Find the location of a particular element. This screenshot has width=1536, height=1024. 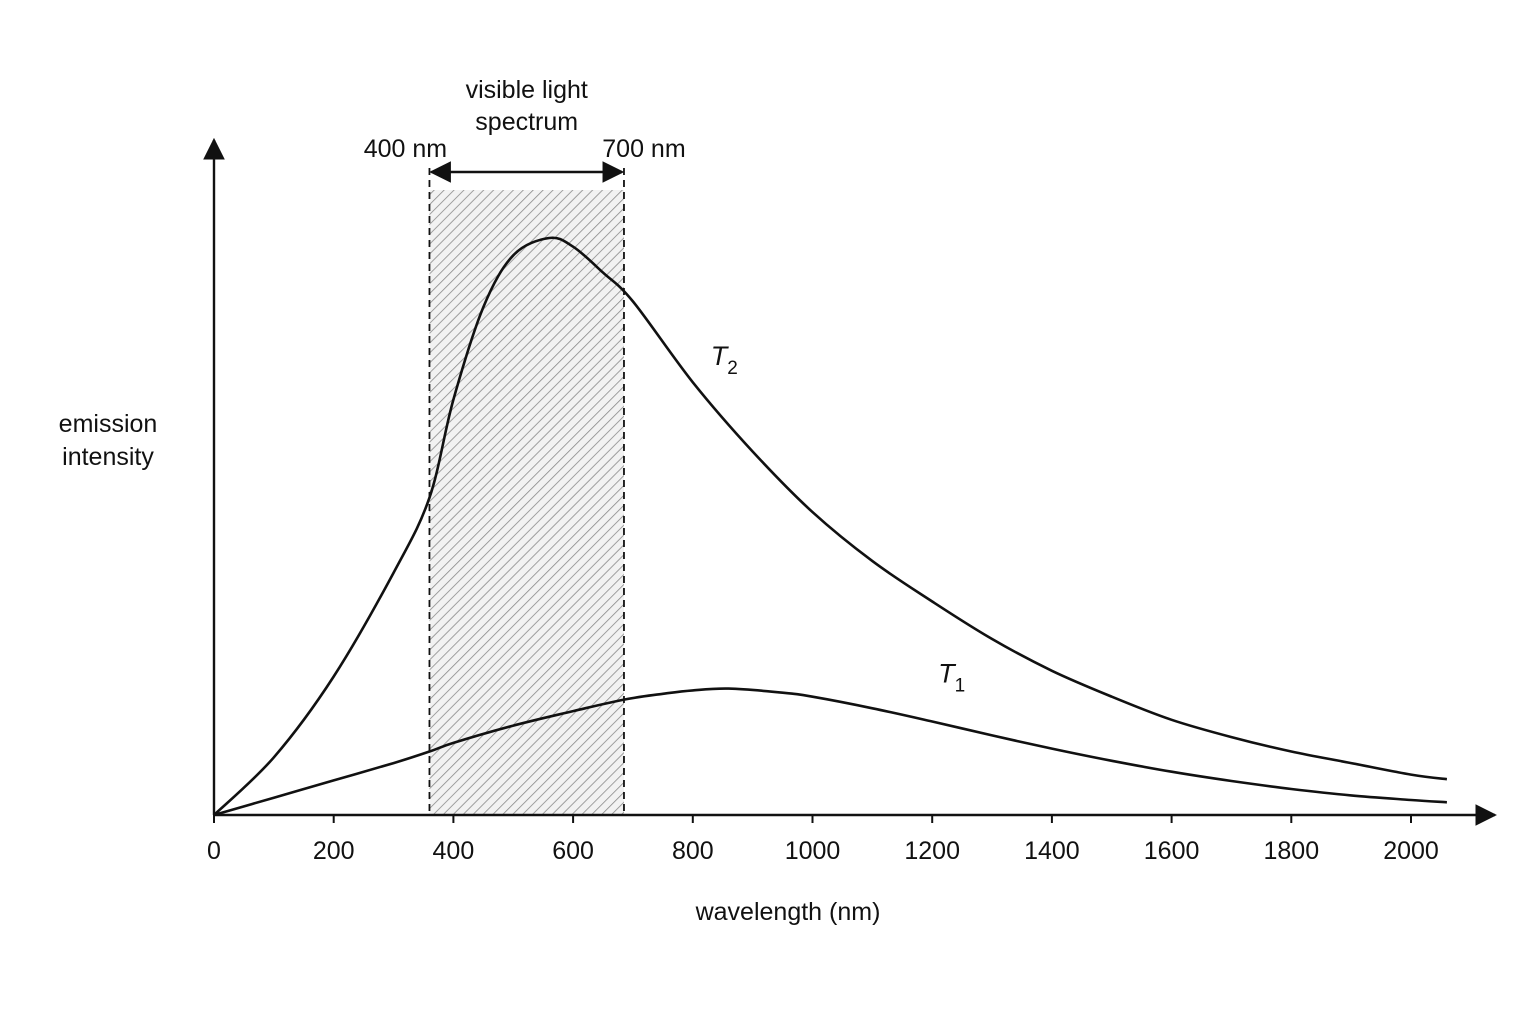

y-axis-label-line-1: emission is located at coordinates (108, 424).